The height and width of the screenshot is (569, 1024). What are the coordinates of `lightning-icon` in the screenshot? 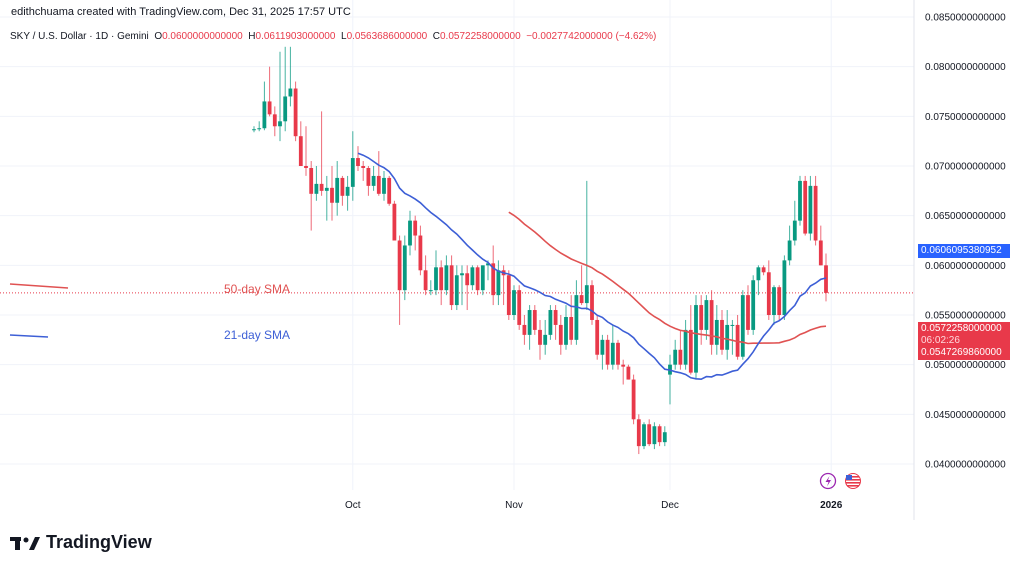 It's located at (828, 481).